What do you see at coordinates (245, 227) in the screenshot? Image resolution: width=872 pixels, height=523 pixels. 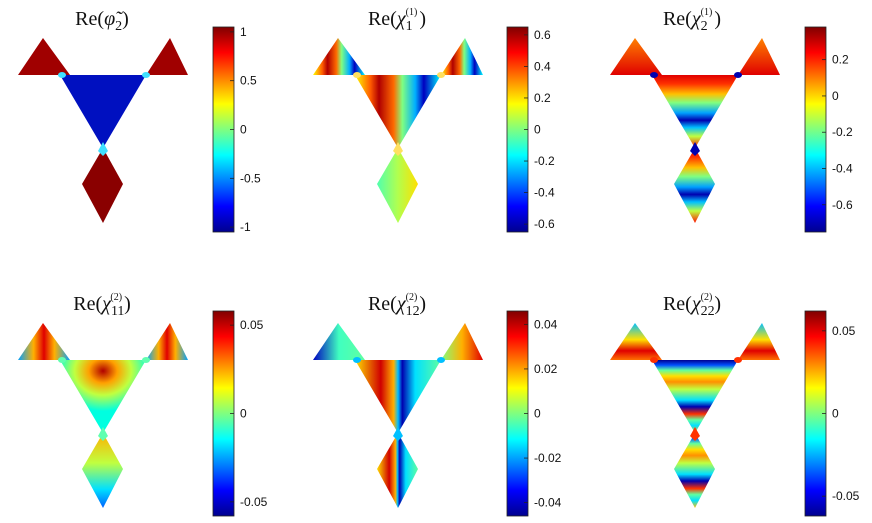 I see `colorbar-tick-label: -1` at bounding box center [245, 227].